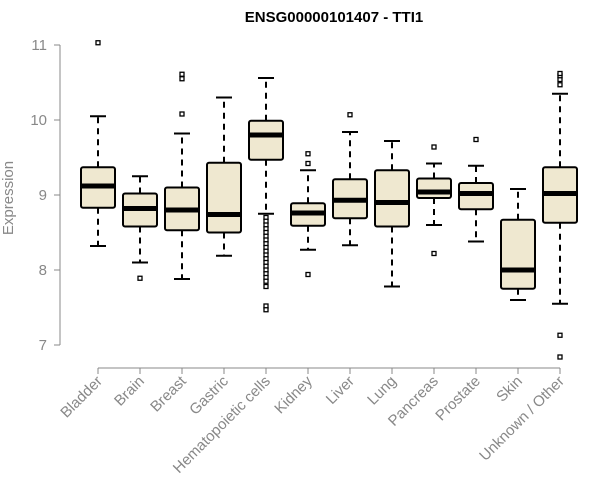 This screenshot has width=600, height=500. I want to click on x-tick-label: Bladder, so click(81, 397).